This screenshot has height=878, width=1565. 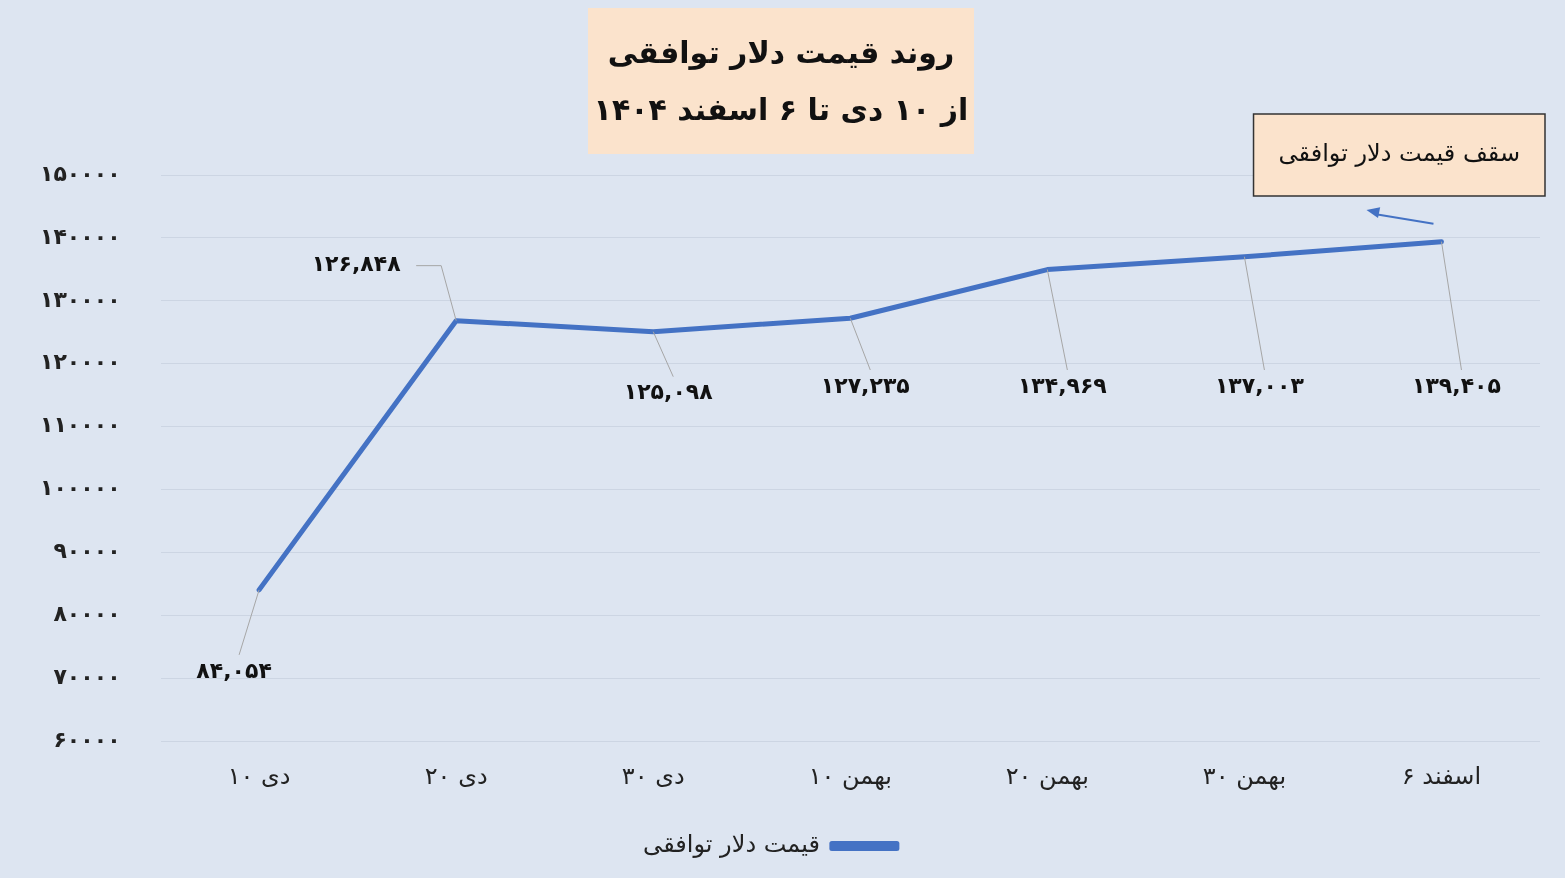 I want to click on y-tick-label: ۸۰۰۰۰, so click(x=87, y=614).